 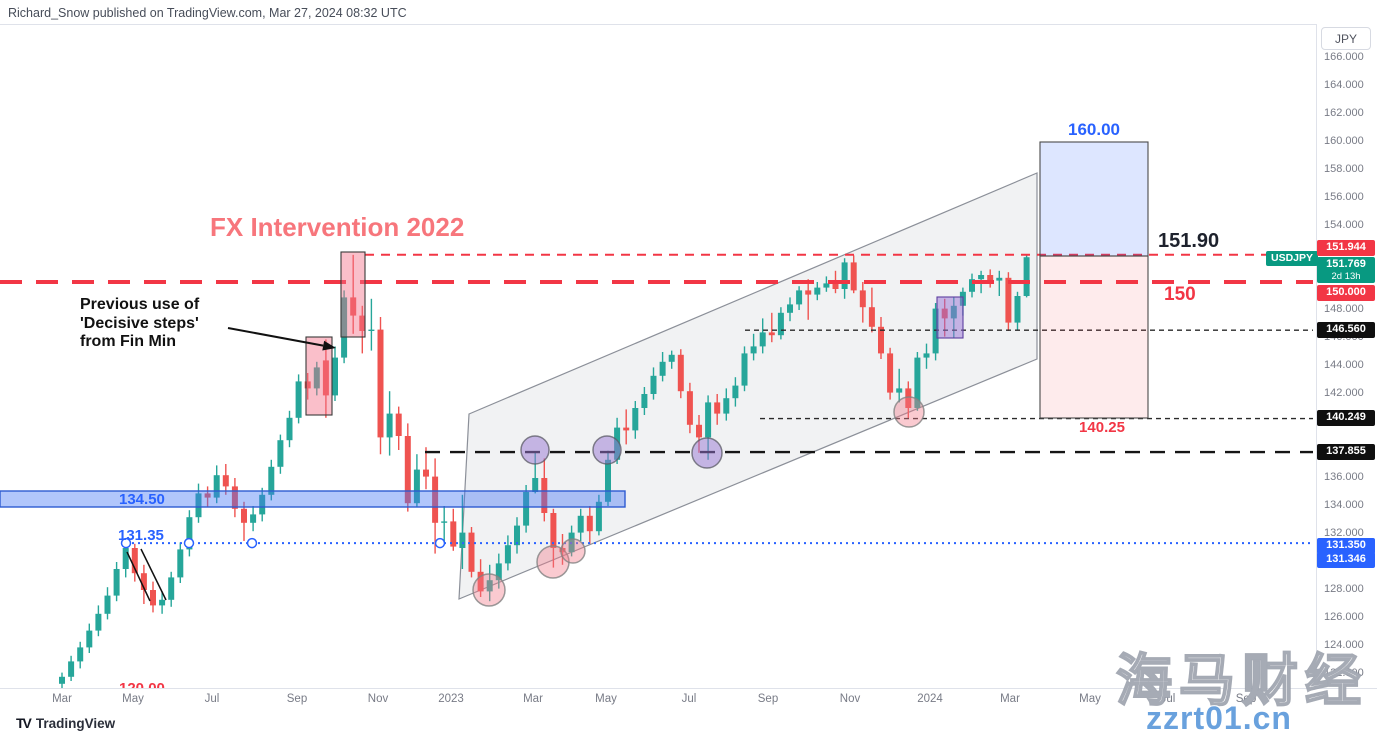 What do you see at coordinates (1346, 293) in the screenshot?
I see `price-tag-150000: 150.000` at bounding box center [1346, 293].